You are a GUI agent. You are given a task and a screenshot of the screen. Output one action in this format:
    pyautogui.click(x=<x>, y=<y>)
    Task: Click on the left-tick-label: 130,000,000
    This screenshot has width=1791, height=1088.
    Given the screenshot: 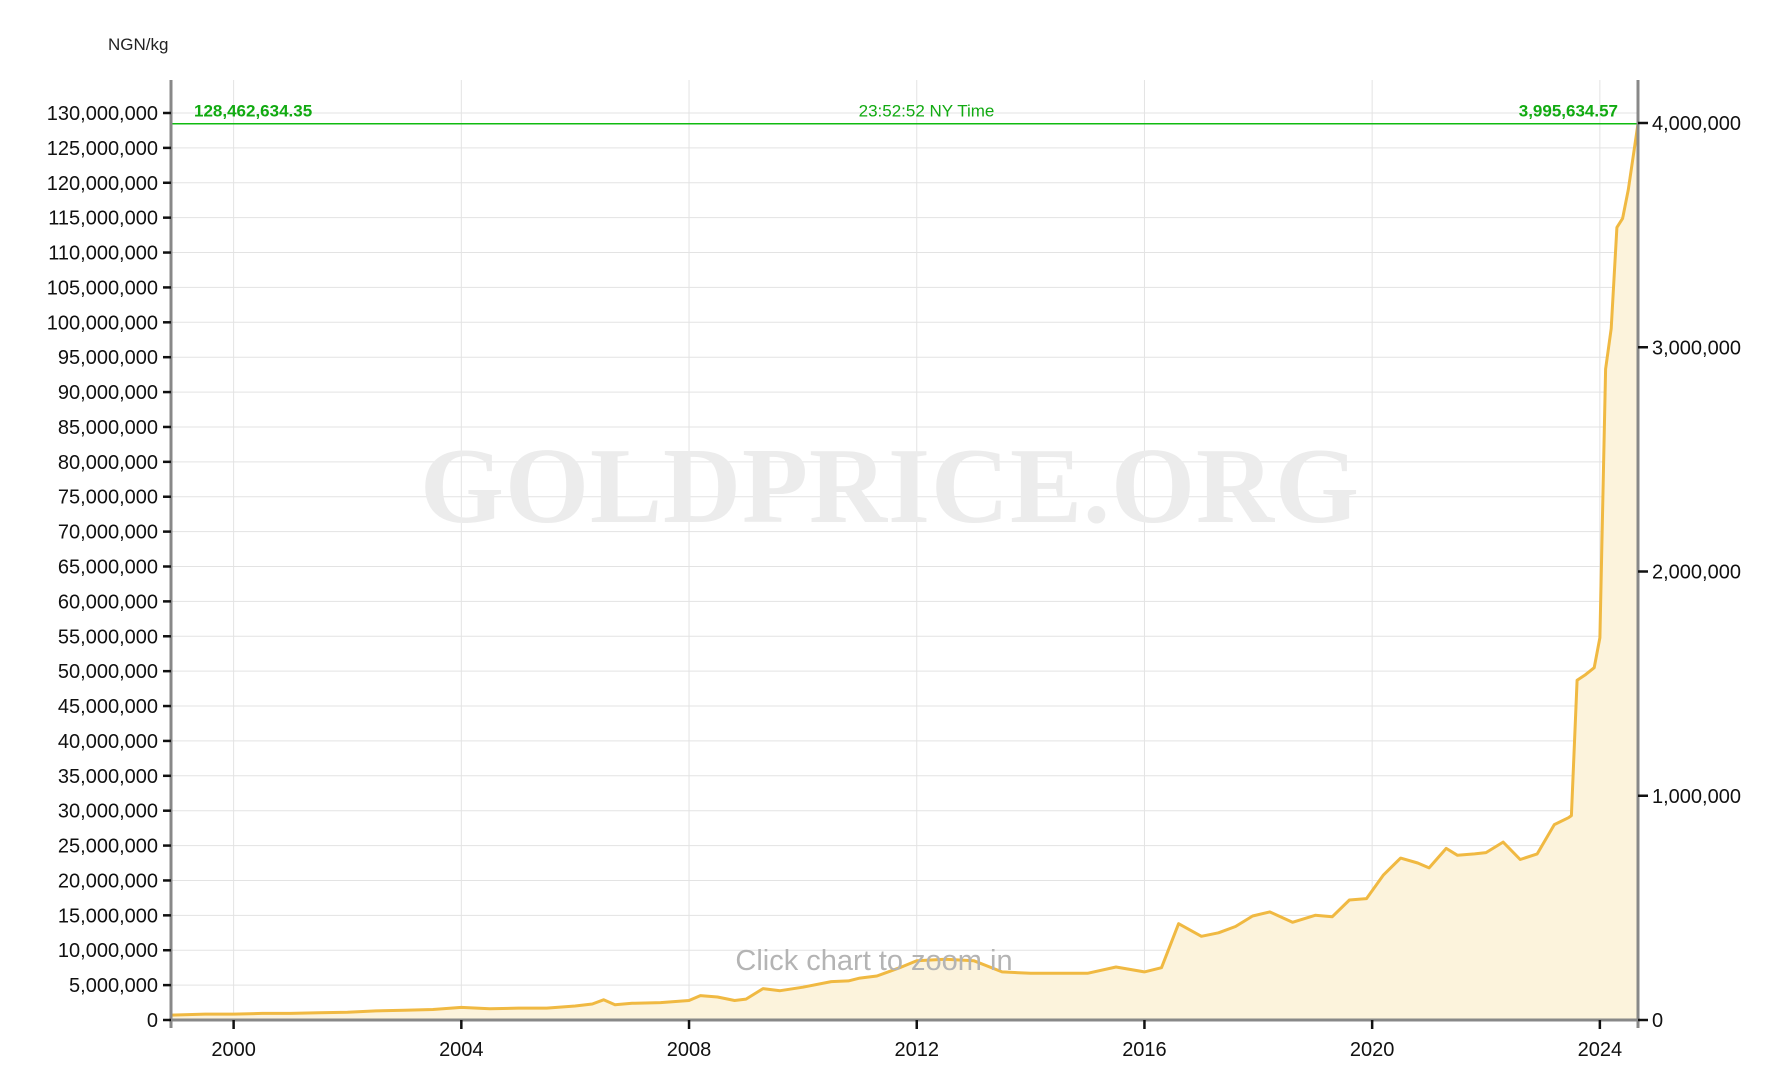 What is the action you would take?
    pyautogui.click(x=102, y=114)
    